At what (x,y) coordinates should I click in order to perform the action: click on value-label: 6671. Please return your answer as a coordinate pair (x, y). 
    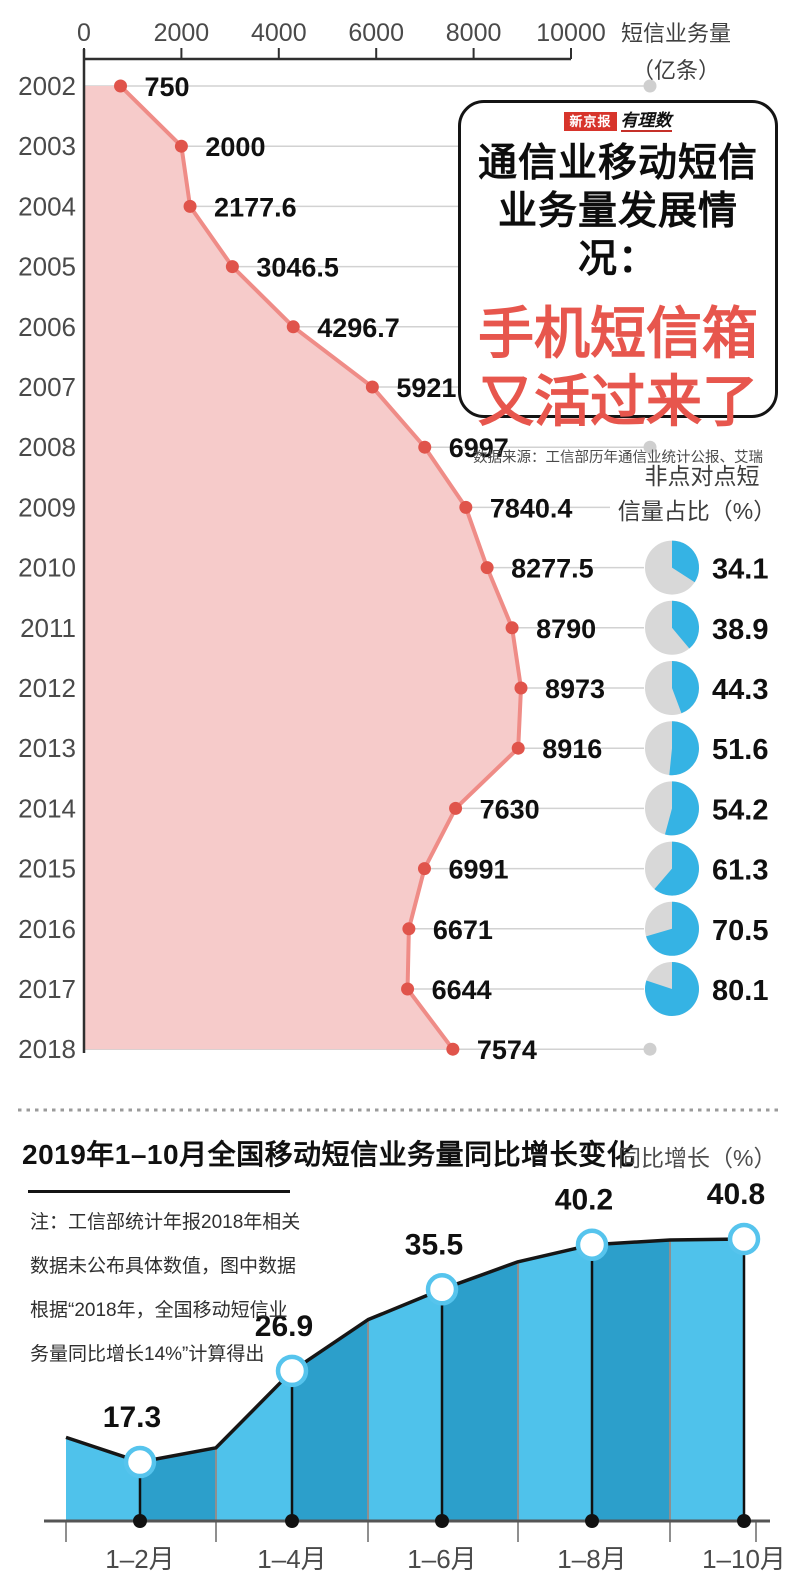
    Looking at the image, I should click on (463, 930).